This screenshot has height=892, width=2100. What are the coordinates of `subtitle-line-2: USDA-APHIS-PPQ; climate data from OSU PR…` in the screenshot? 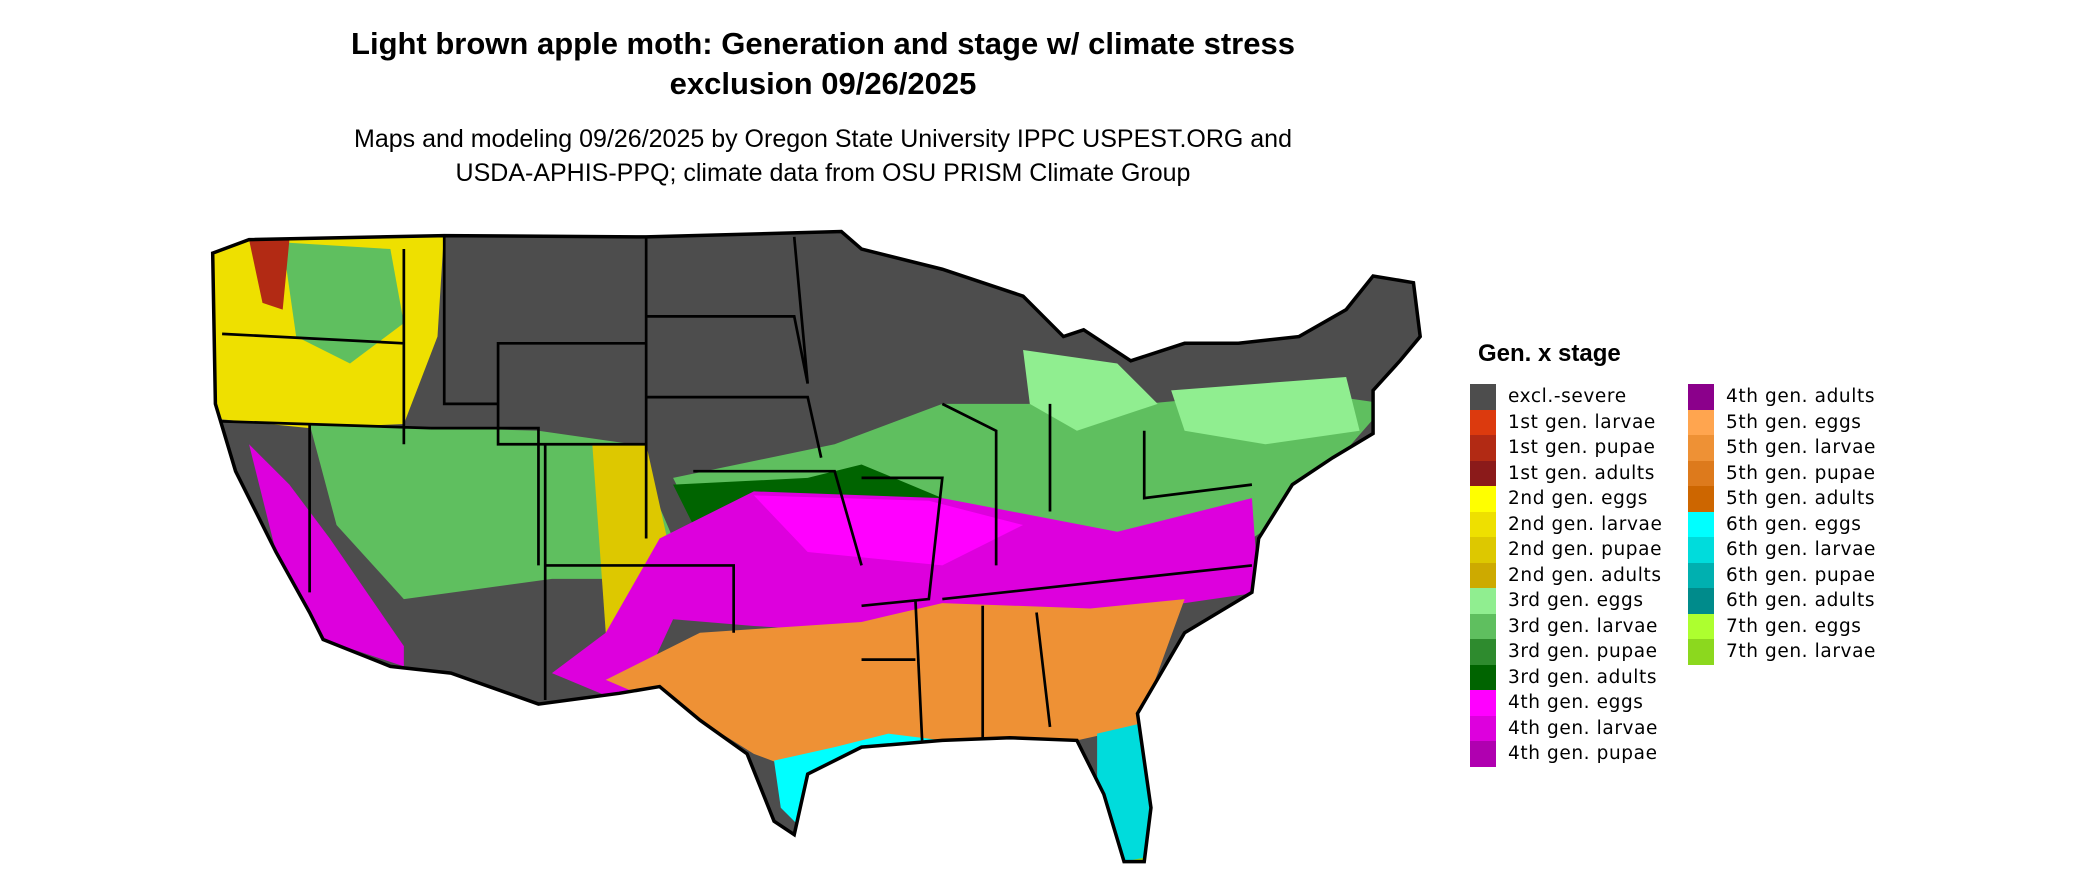 It's located at (823, 173).